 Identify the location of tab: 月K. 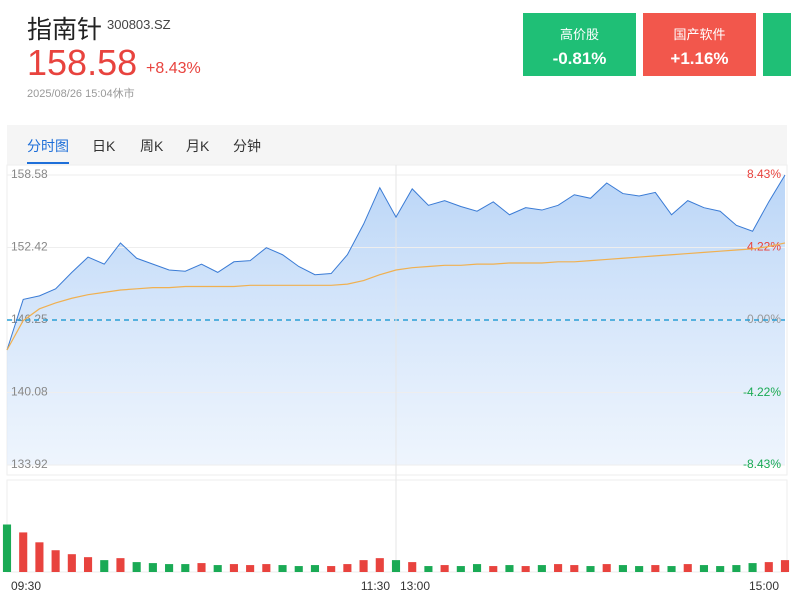
(198, 146).